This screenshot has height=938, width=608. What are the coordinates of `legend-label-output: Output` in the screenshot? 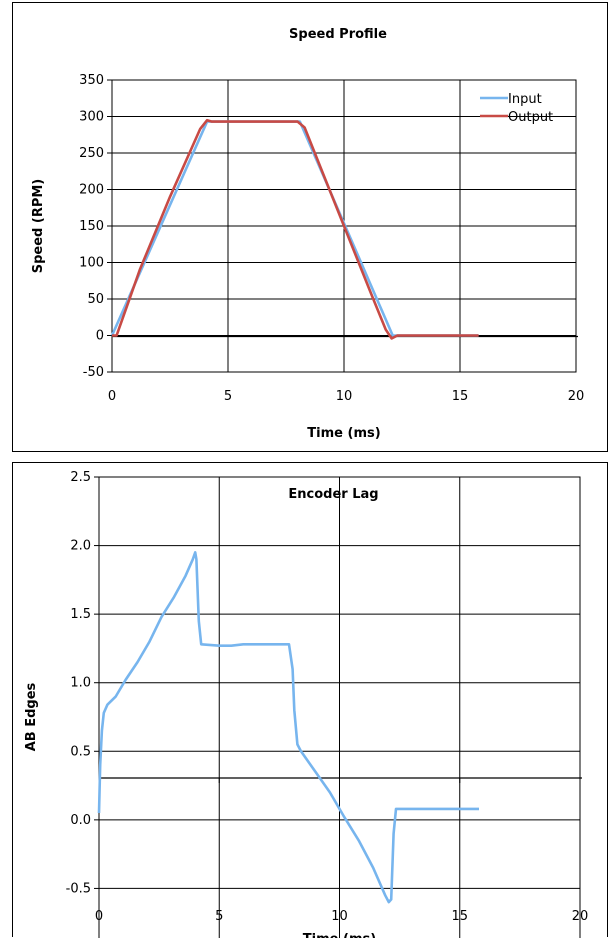 It's located at (530, 117).